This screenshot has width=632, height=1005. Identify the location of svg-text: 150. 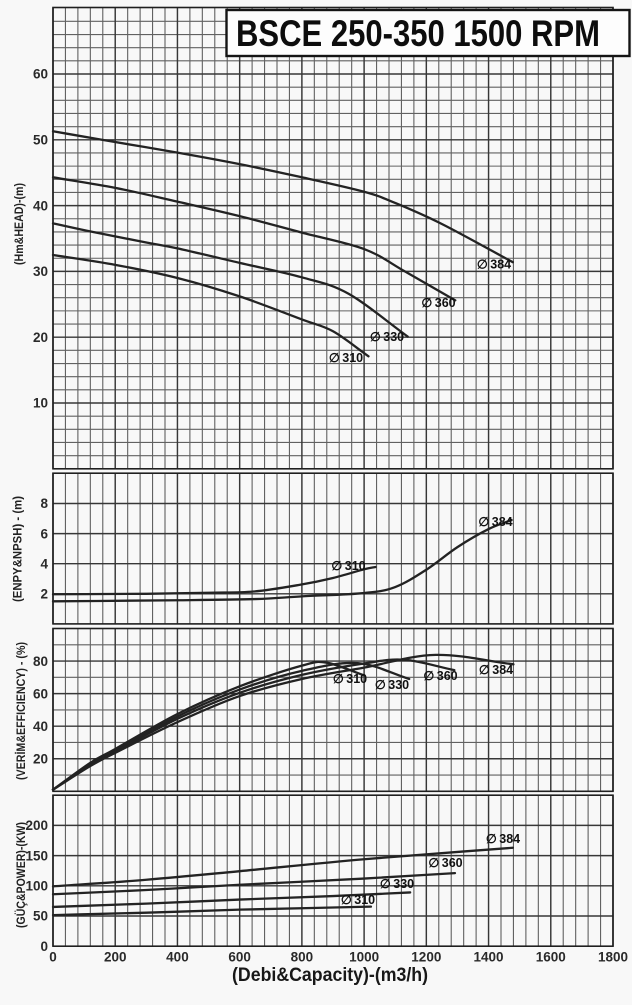
(36, 855).